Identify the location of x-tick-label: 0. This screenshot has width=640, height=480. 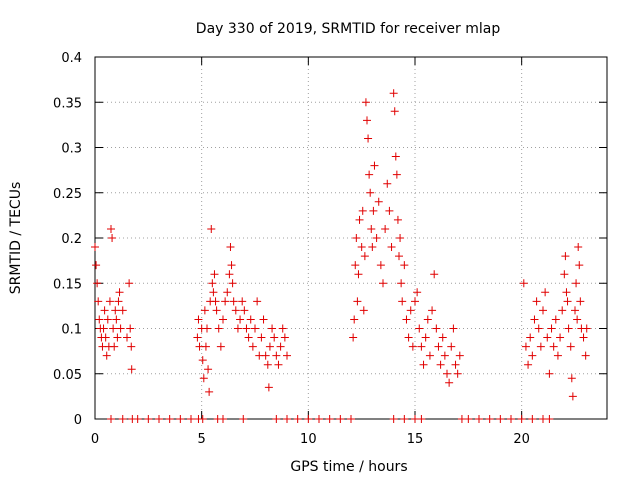
(95, 439).